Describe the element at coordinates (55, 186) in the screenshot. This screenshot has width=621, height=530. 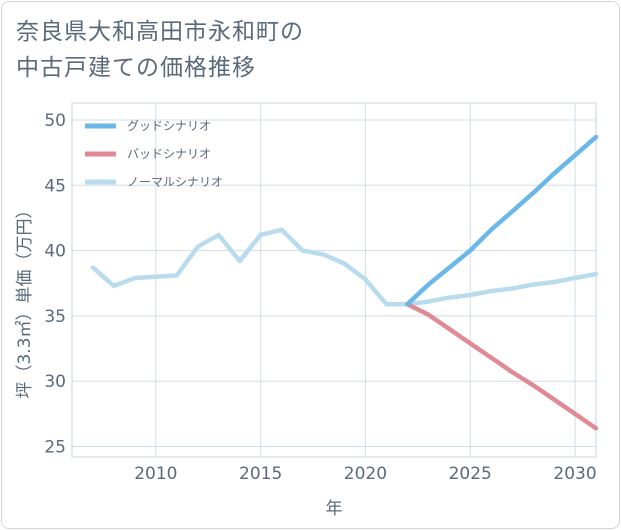
I see `y-tick-label-45: 45` at that location.